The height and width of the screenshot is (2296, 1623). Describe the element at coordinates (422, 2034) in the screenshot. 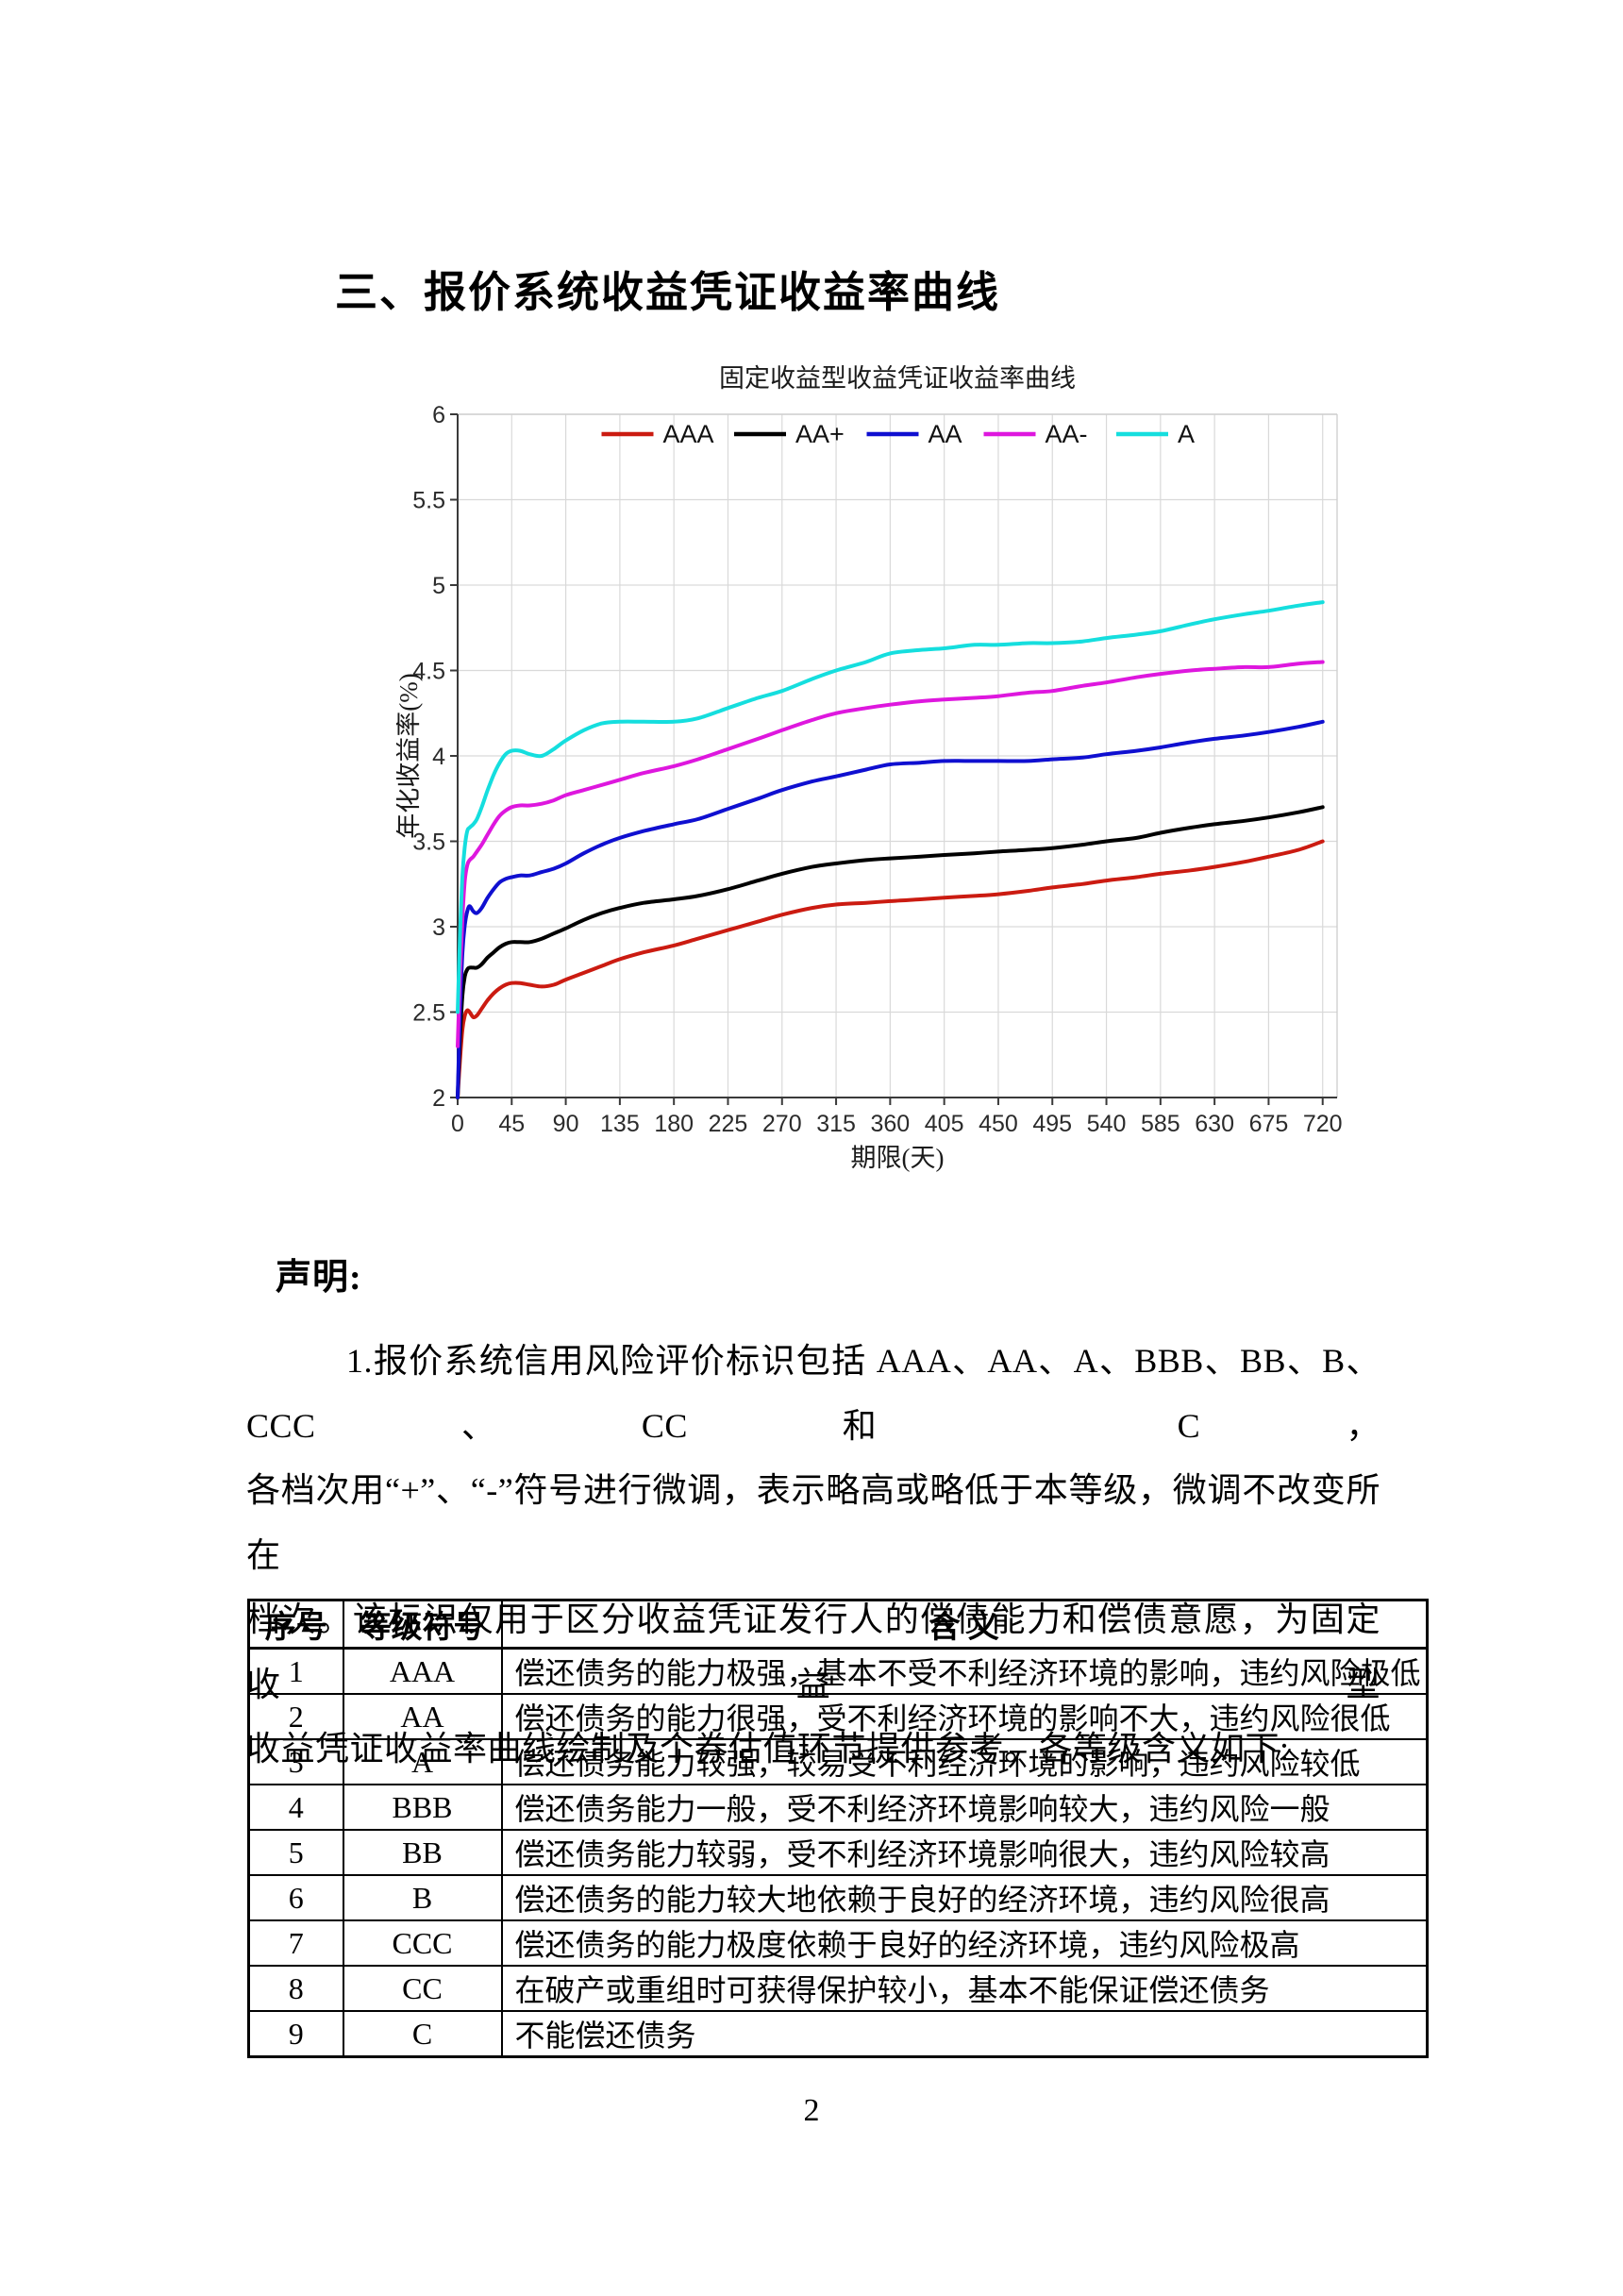

I see `cell-symbol: C` at that location.